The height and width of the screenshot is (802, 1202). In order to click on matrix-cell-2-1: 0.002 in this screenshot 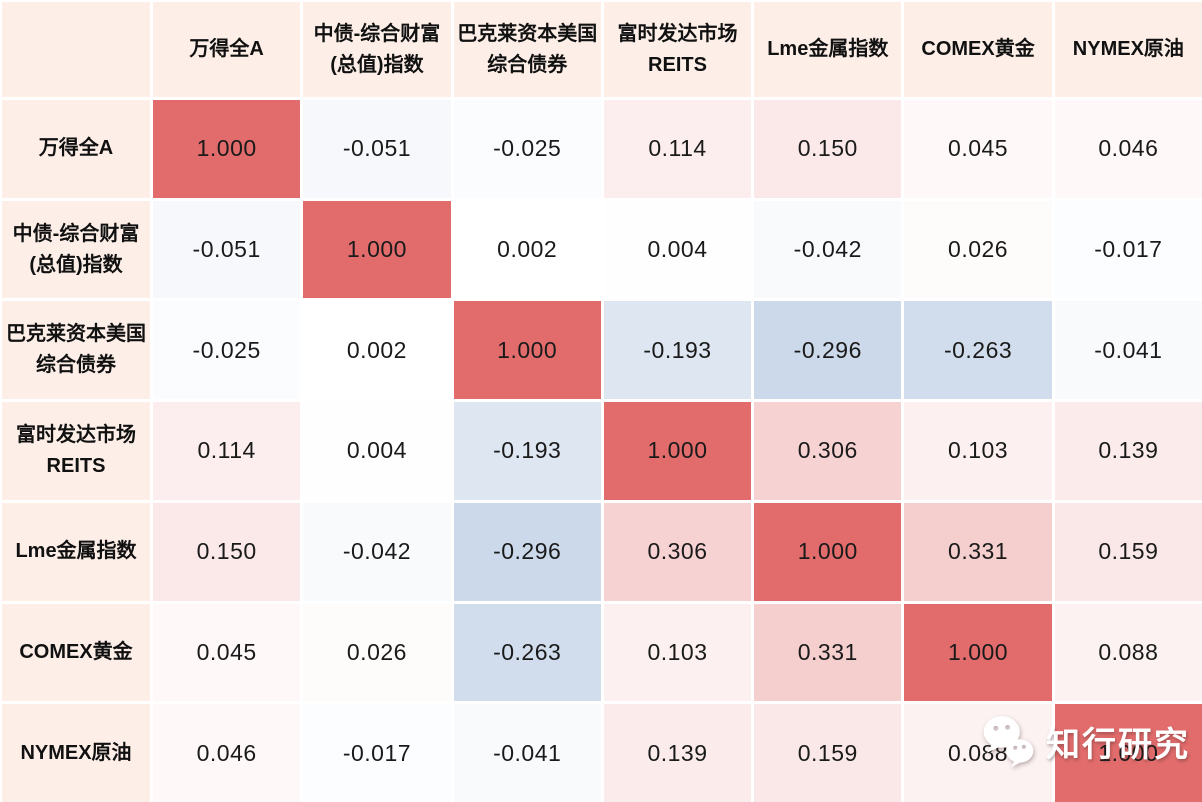, I will do `click(377, 350)`.